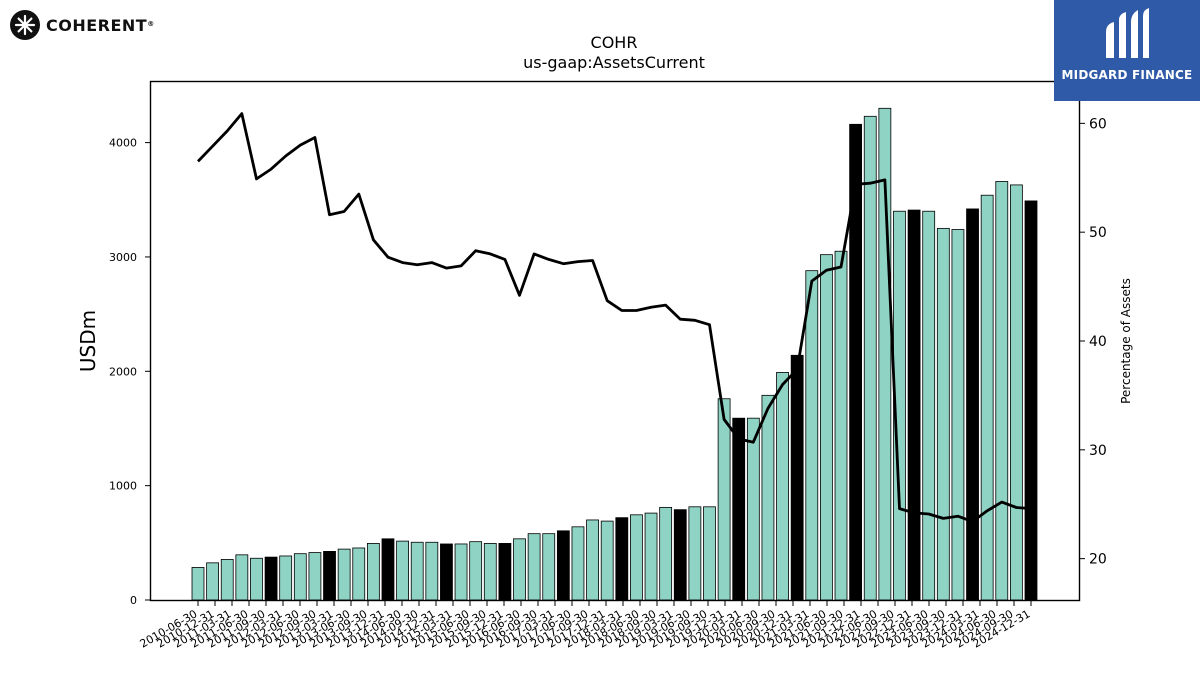 Image resolution: width=1200 pixels, height=675 pixels. I want to click on y2-tick-label: 20, so click(1098, 560).